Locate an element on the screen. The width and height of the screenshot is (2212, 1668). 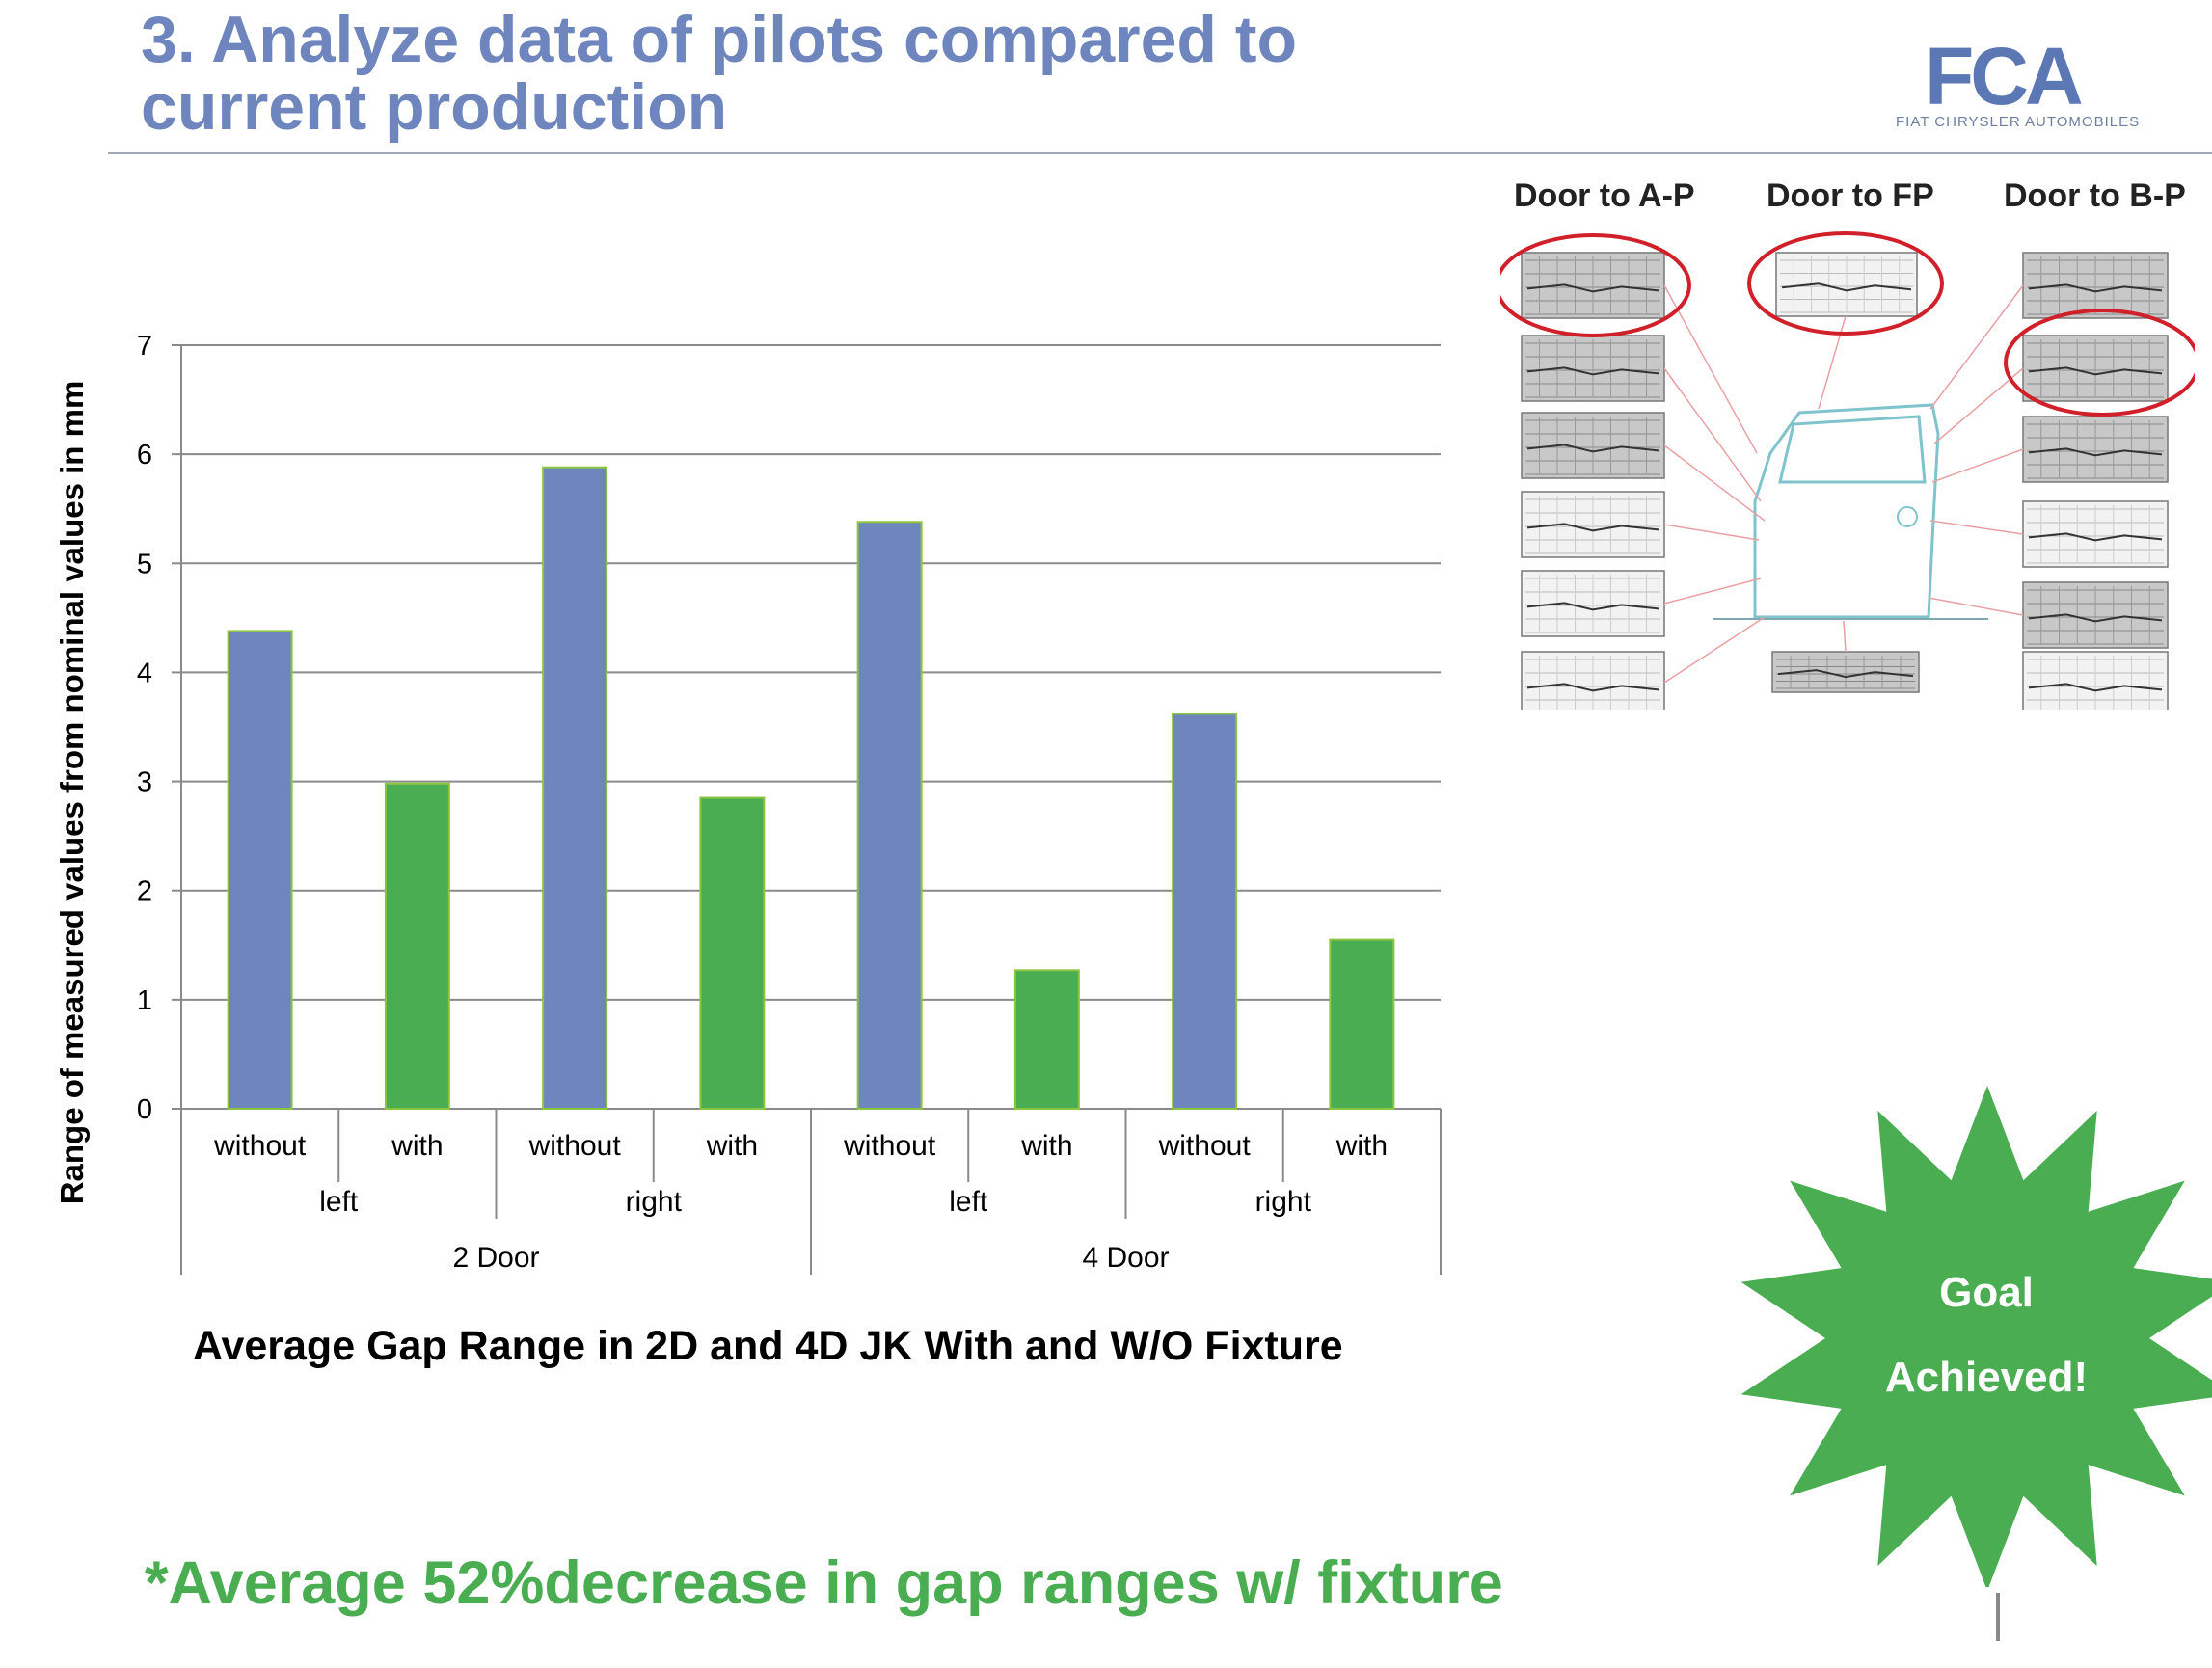
chart-thumbnail-bottom is located at coordinates (1845, 672).